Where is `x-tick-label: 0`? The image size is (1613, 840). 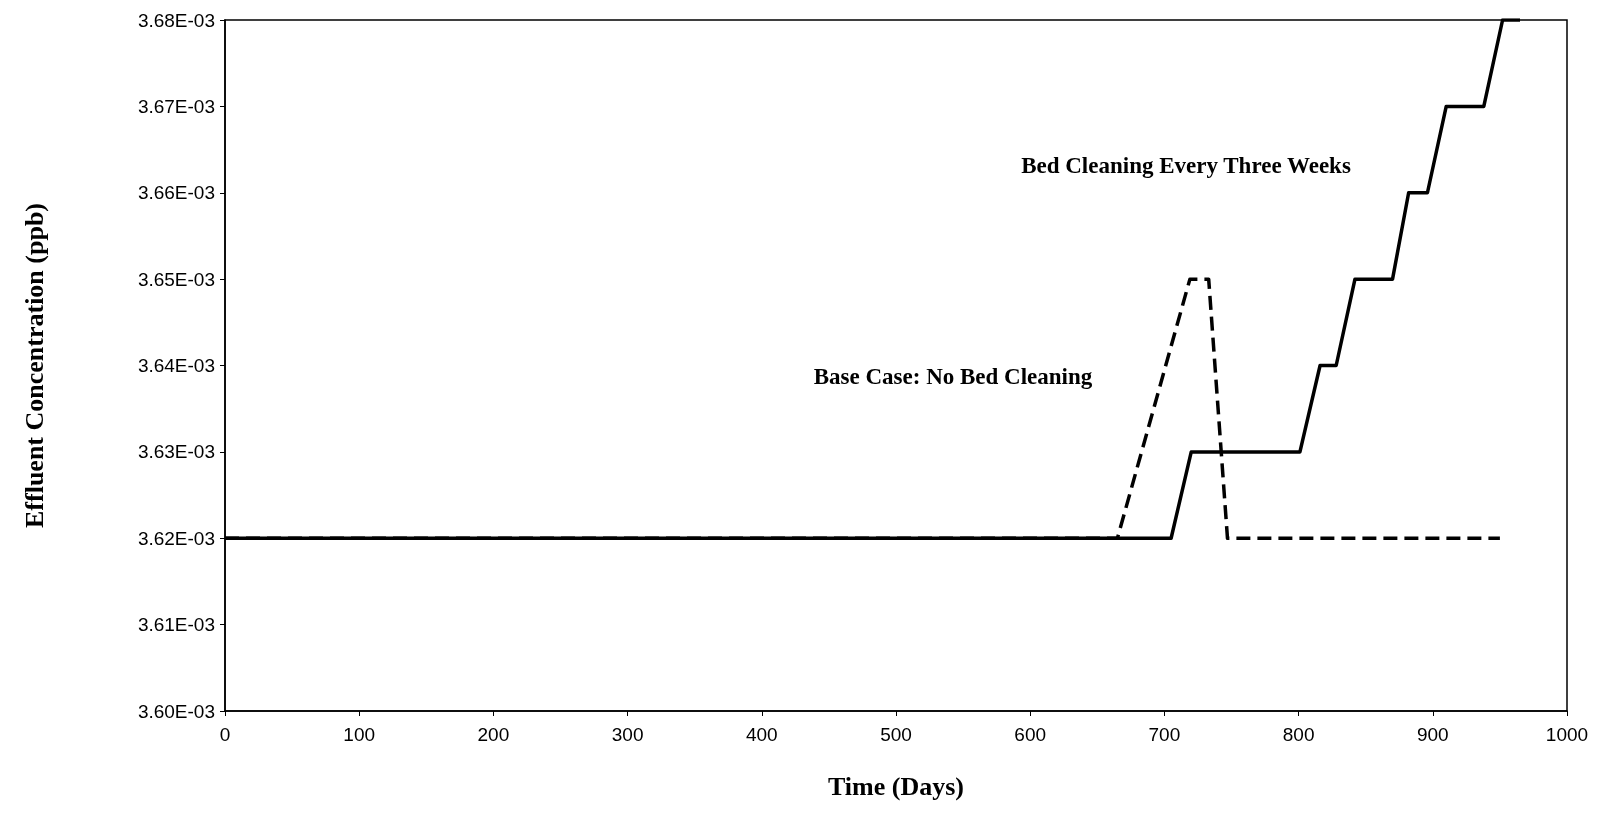 x-tick-label: 0 is located at coordinates (225, 734).